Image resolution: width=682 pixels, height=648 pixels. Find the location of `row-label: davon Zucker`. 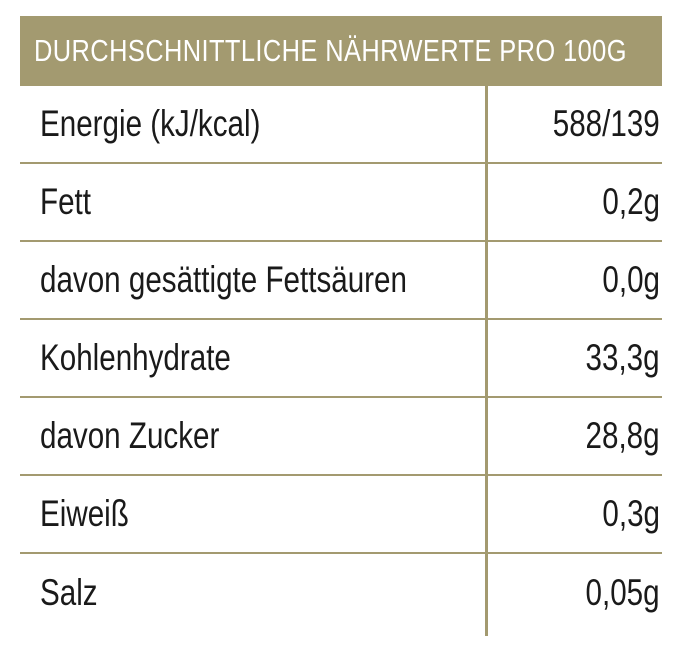

row-label: davon Zucker is located at coordinates (130, 435).